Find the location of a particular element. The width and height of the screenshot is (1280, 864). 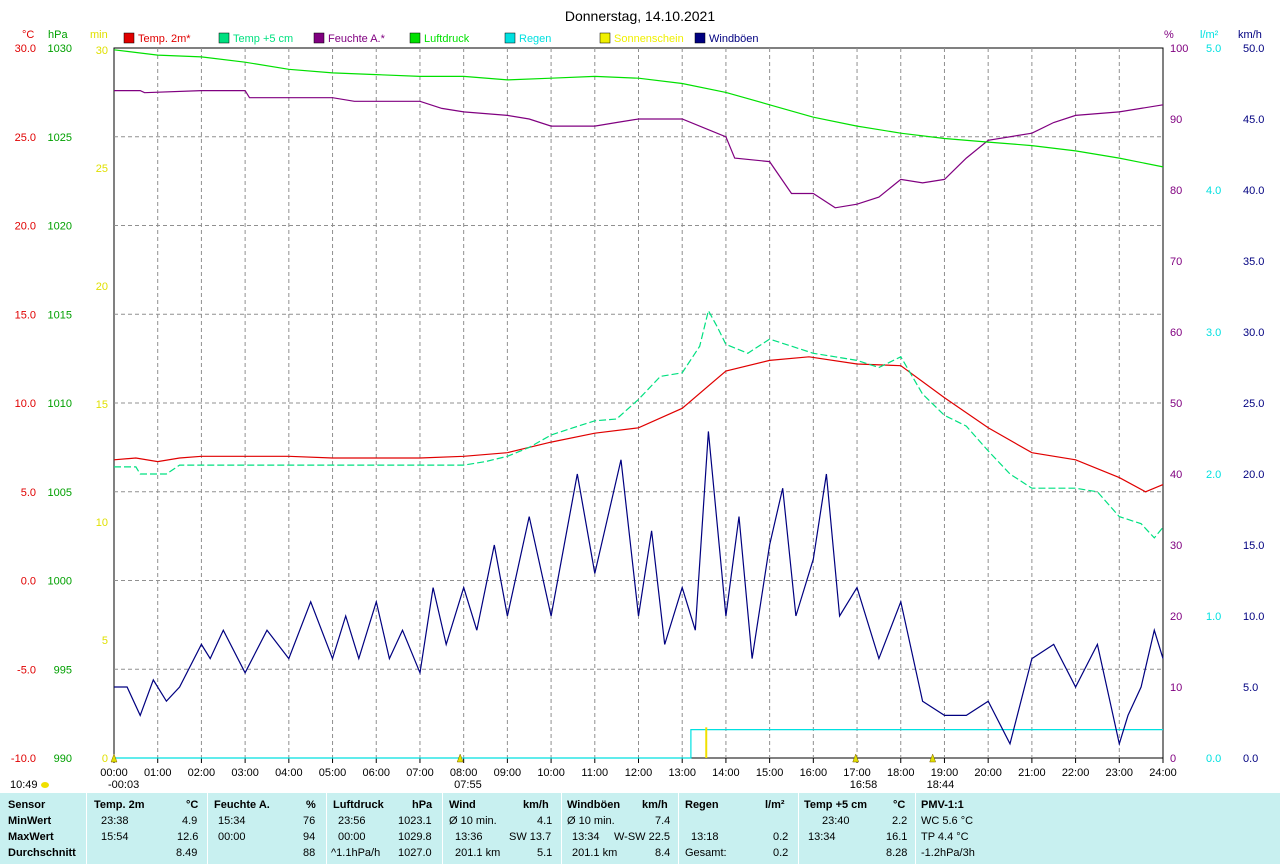

stats-max-hum-time: 00:00 is located at coordinates (232, 837).